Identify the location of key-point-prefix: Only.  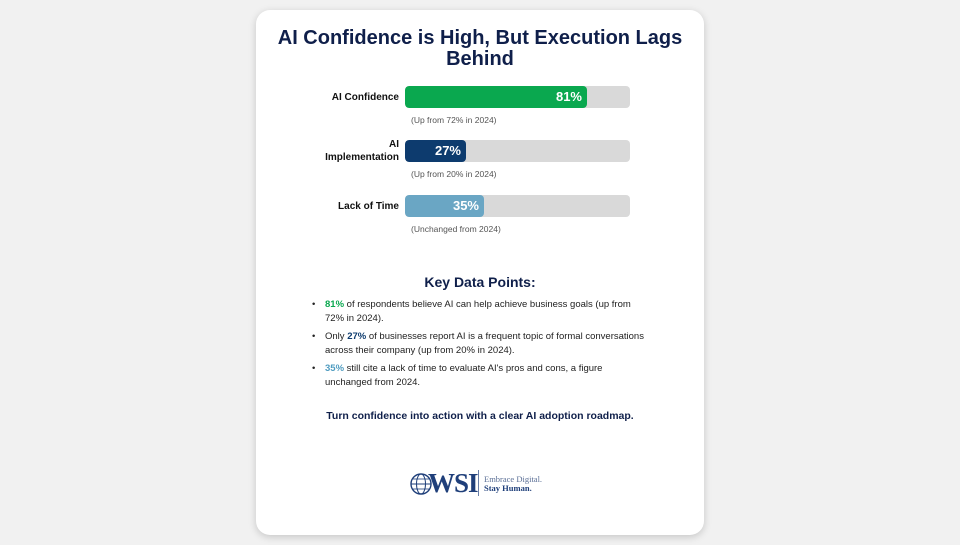
(336, 336).